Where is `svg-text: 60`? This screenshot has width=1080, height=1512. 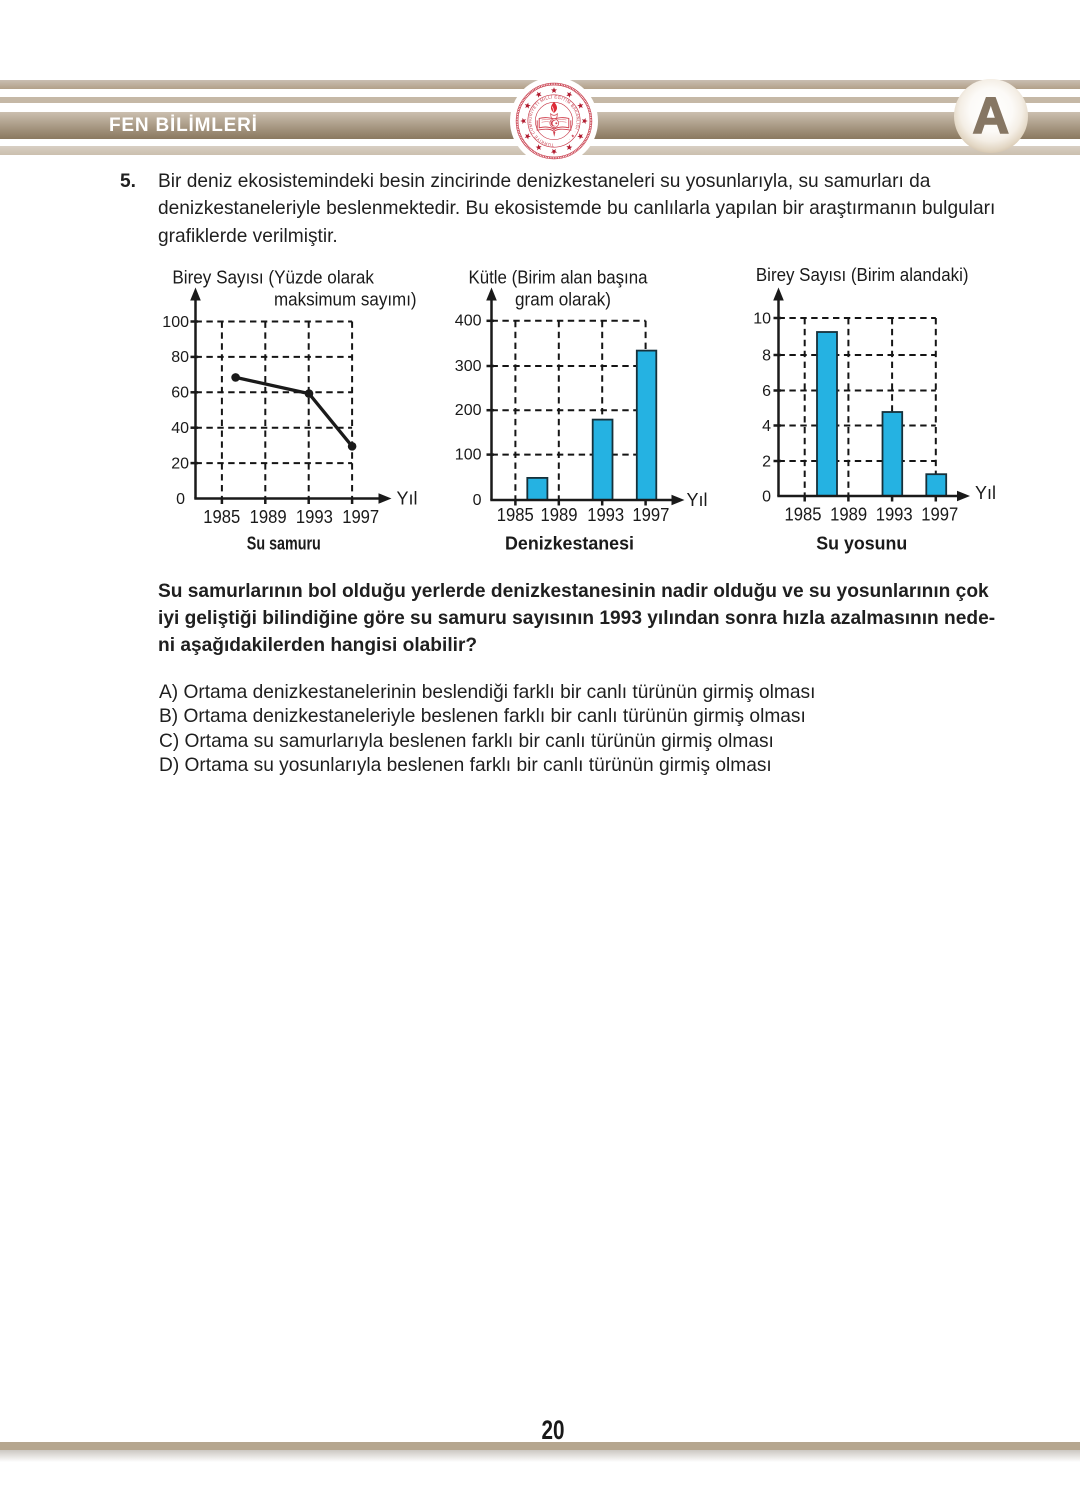
svg-text: 60 is located at coordinates (180, 393).